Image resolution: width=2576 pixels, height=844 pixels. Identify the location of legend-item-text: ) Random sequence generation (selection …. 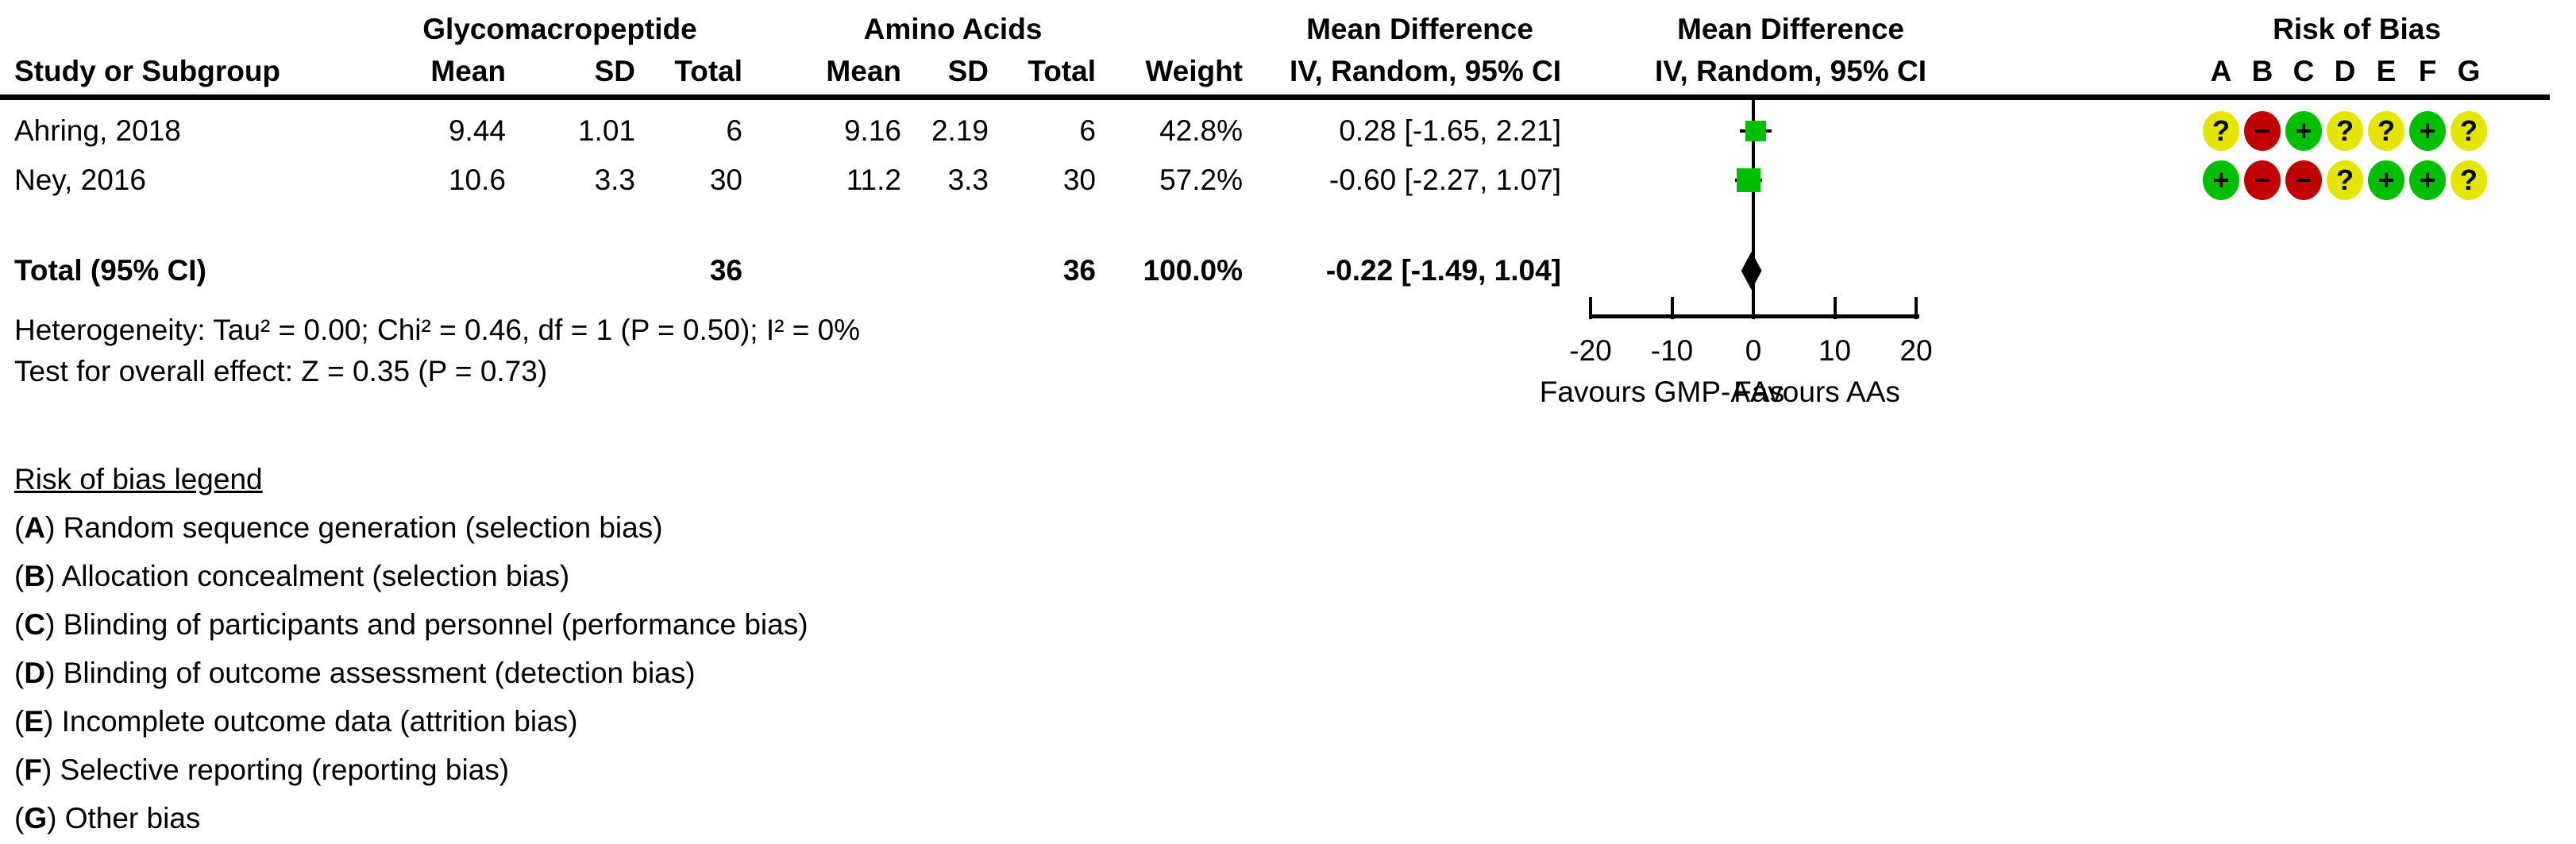
(354, 527).